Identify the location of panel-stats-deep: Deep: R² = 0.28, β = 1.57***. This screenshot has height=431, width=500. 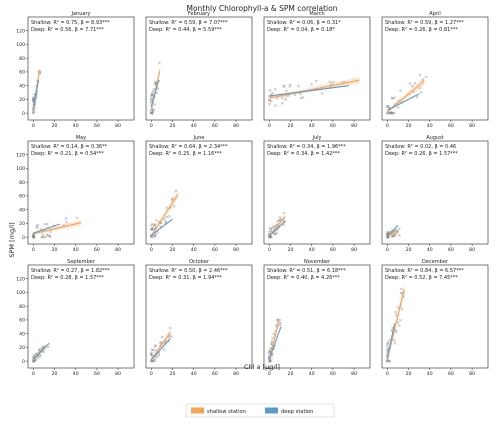
(67, 278).